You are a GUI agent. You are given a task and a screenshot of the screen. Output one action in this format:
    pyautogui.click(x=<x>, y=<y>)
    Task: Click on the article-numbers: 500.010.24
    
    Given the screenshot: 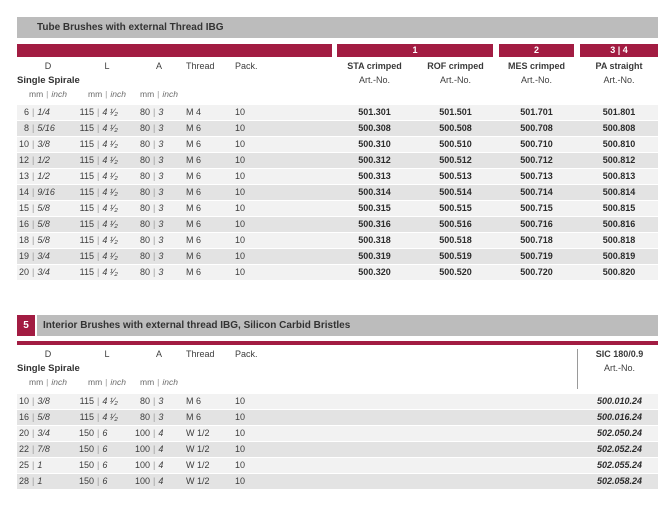 What is the action you would take?
    pyautogui.click(x=617, y=401)
    